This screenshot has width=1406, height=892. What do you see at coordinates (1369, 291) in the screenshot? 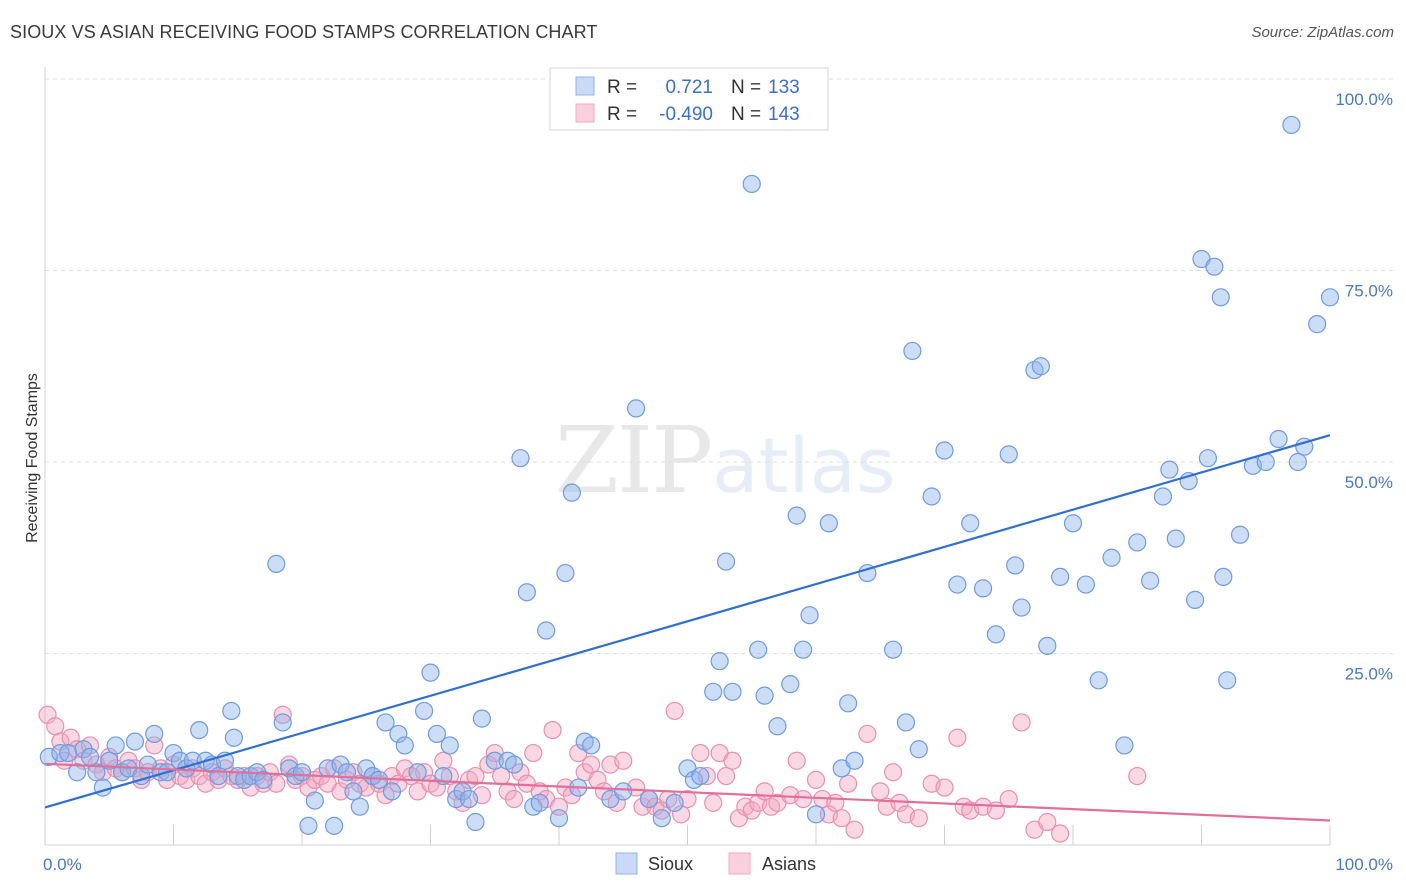
I see `y-tick-label-2: 75.0%` at bounding box center [1369, 291].